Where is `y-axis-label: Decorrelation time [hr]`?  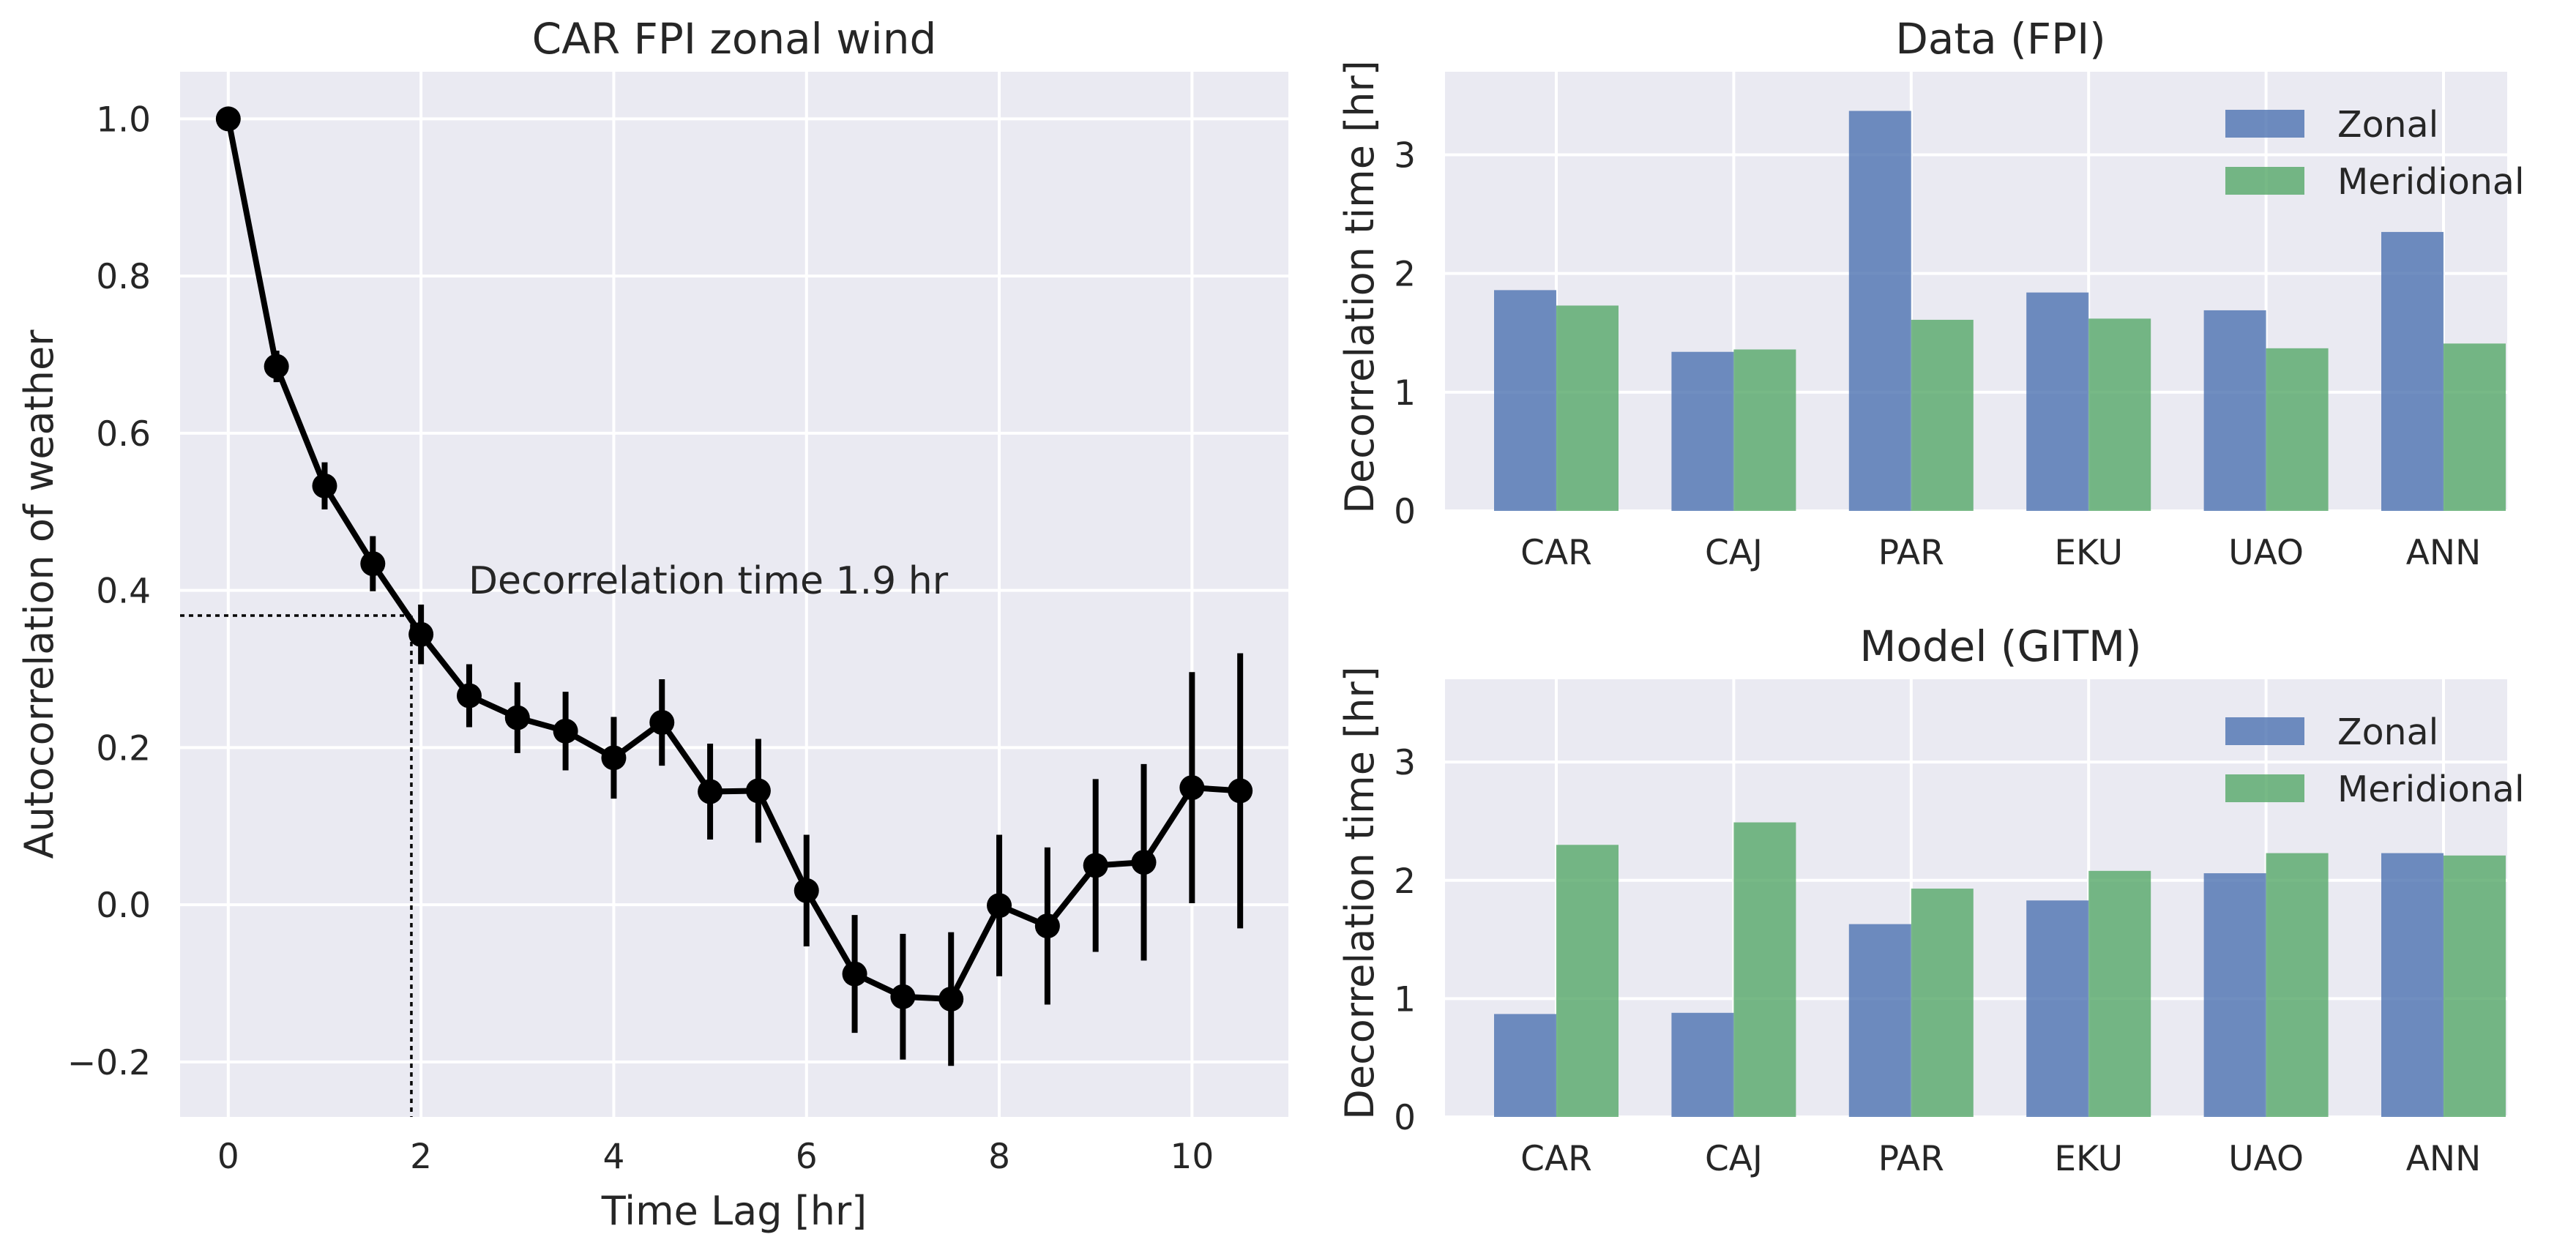 y-axis-label: Decorrelation time [hr] is located at coordinates (1360, 286).